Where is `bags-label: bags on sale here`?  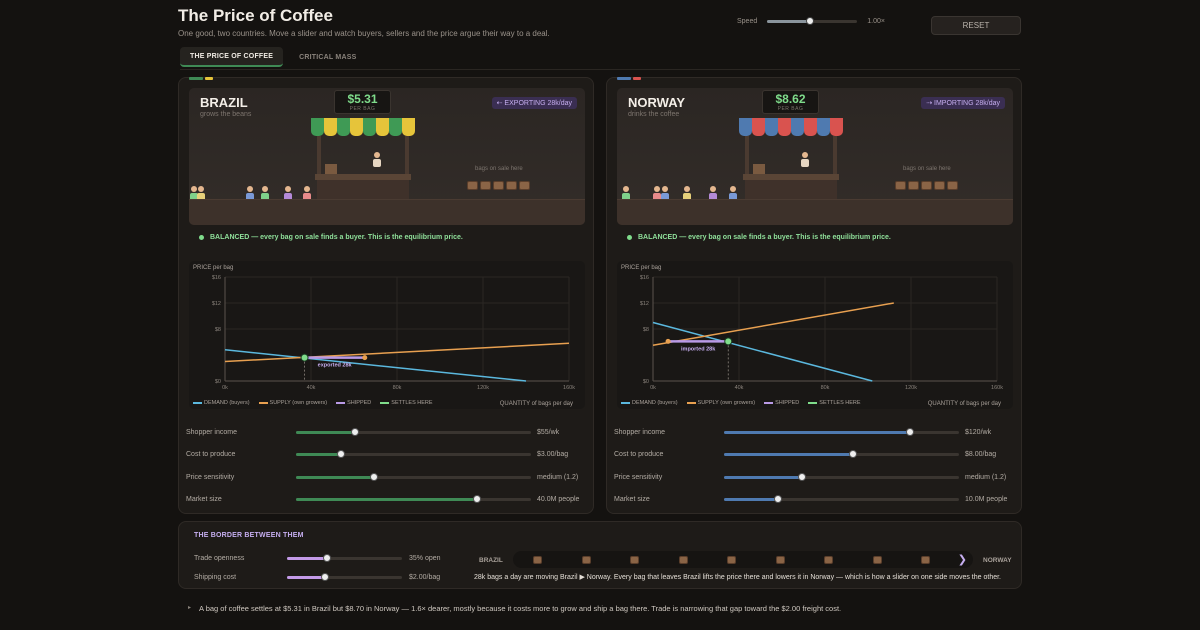 bags-label: bags on sale here is located at coordinates (927, 169).